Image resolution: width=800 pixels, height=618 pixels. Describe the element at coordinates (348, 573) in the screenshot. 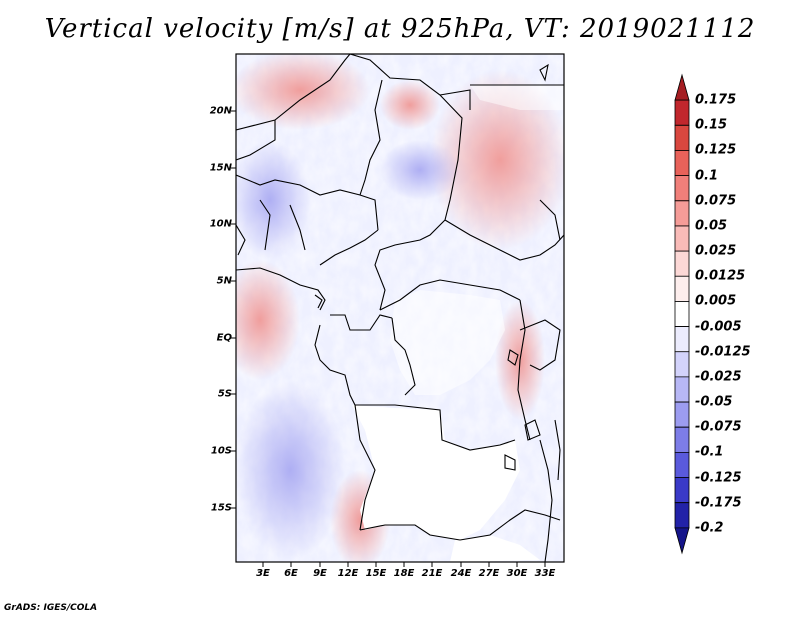

I see `x-tick-label: 12E` at that location.